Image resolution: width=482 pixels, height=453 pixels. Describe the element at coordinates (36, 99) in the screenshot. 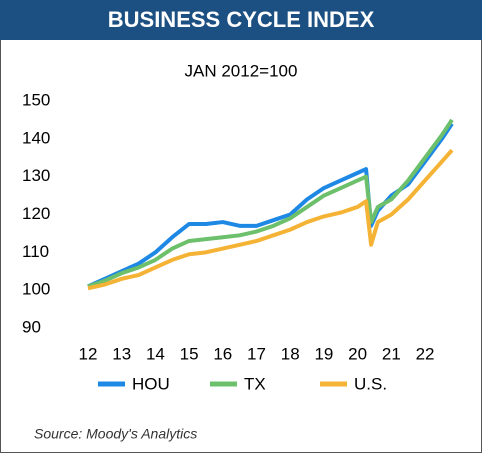

I see `y-tick-label: 150` at that location.